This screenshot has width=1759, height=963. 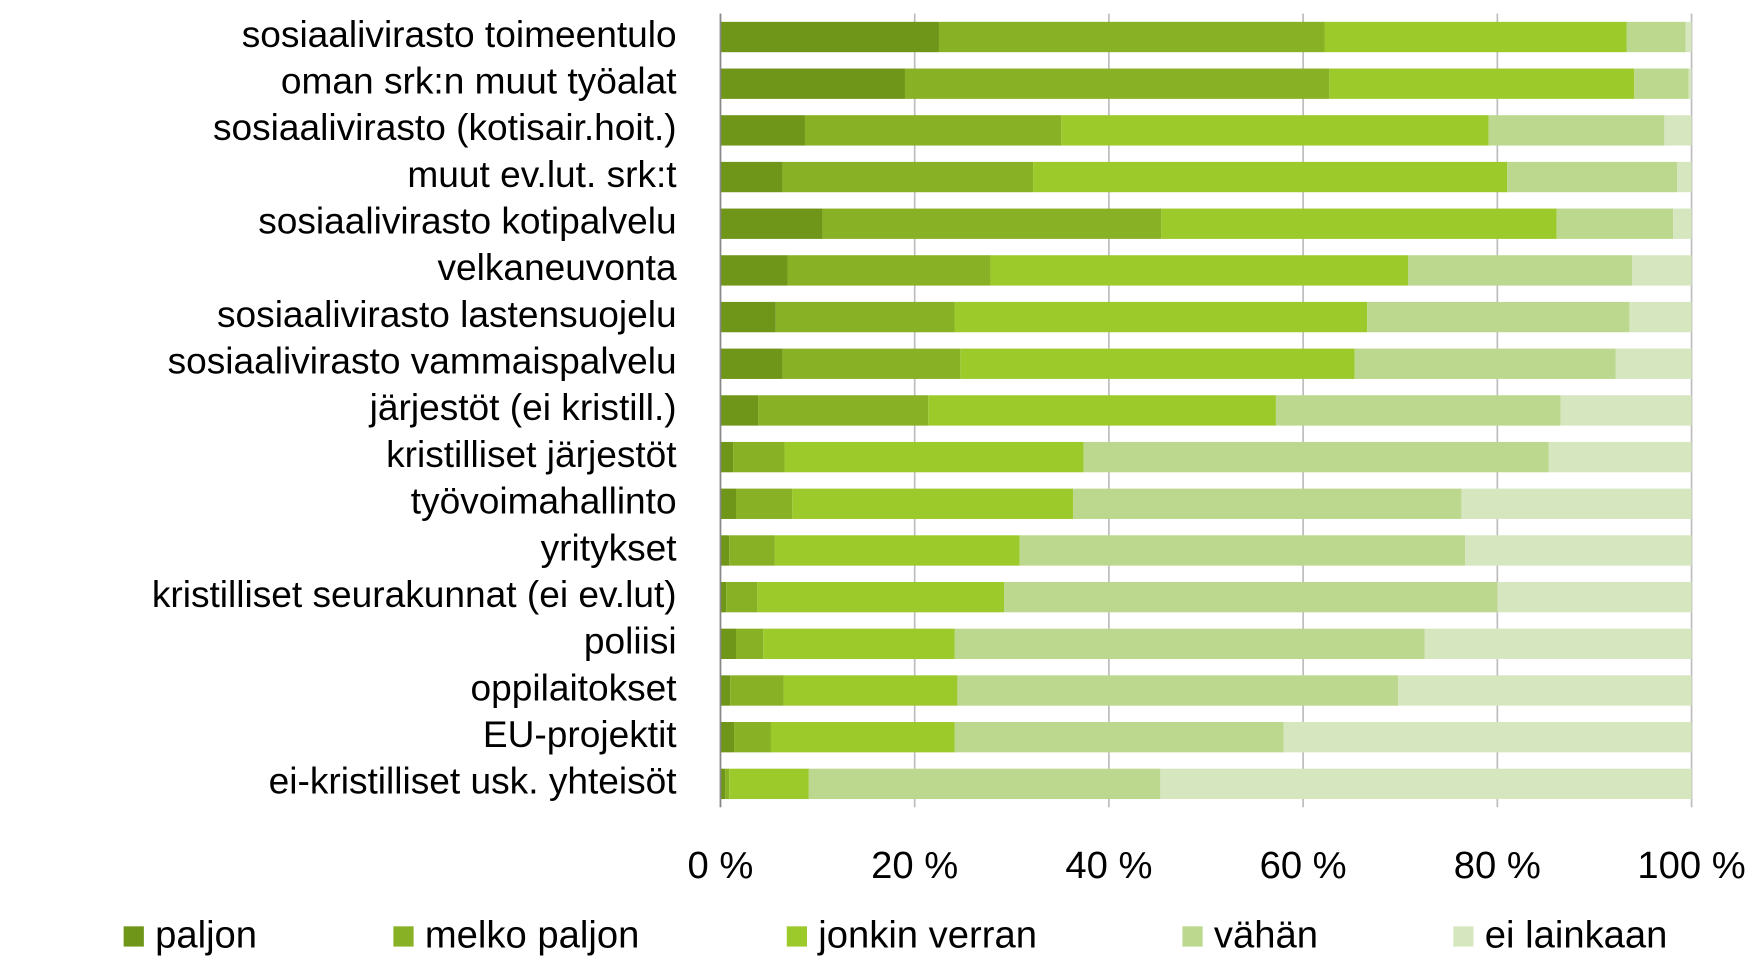 What do you see at coordinates (557, 267) in the screenshot?
I see `category-label: velkaneuvonta` at bounding box center [557, 267].